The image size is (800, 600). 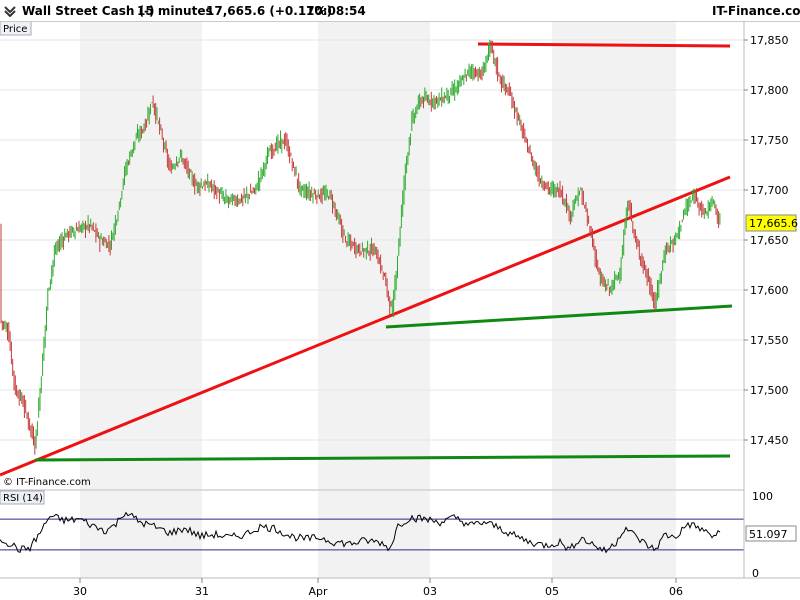 I want to click on time-label: 10:08:54, so click(x=336, y=11).